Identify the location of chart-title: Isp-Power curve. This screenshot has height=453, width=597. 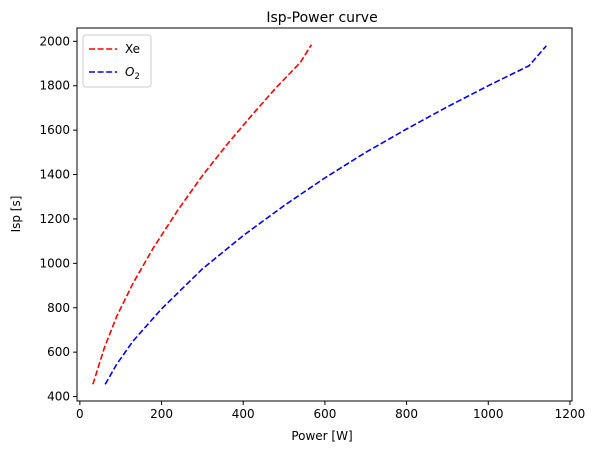
(321, 18).